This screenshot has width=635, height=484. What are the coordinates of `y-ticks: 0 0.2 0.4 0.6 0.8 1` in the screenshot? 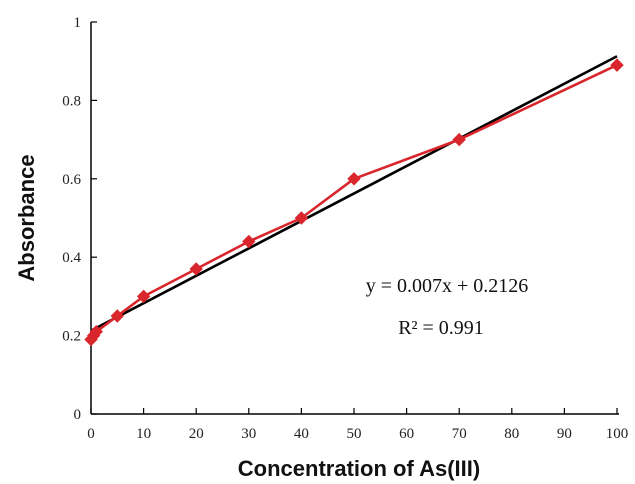 It's located at (79, 219).